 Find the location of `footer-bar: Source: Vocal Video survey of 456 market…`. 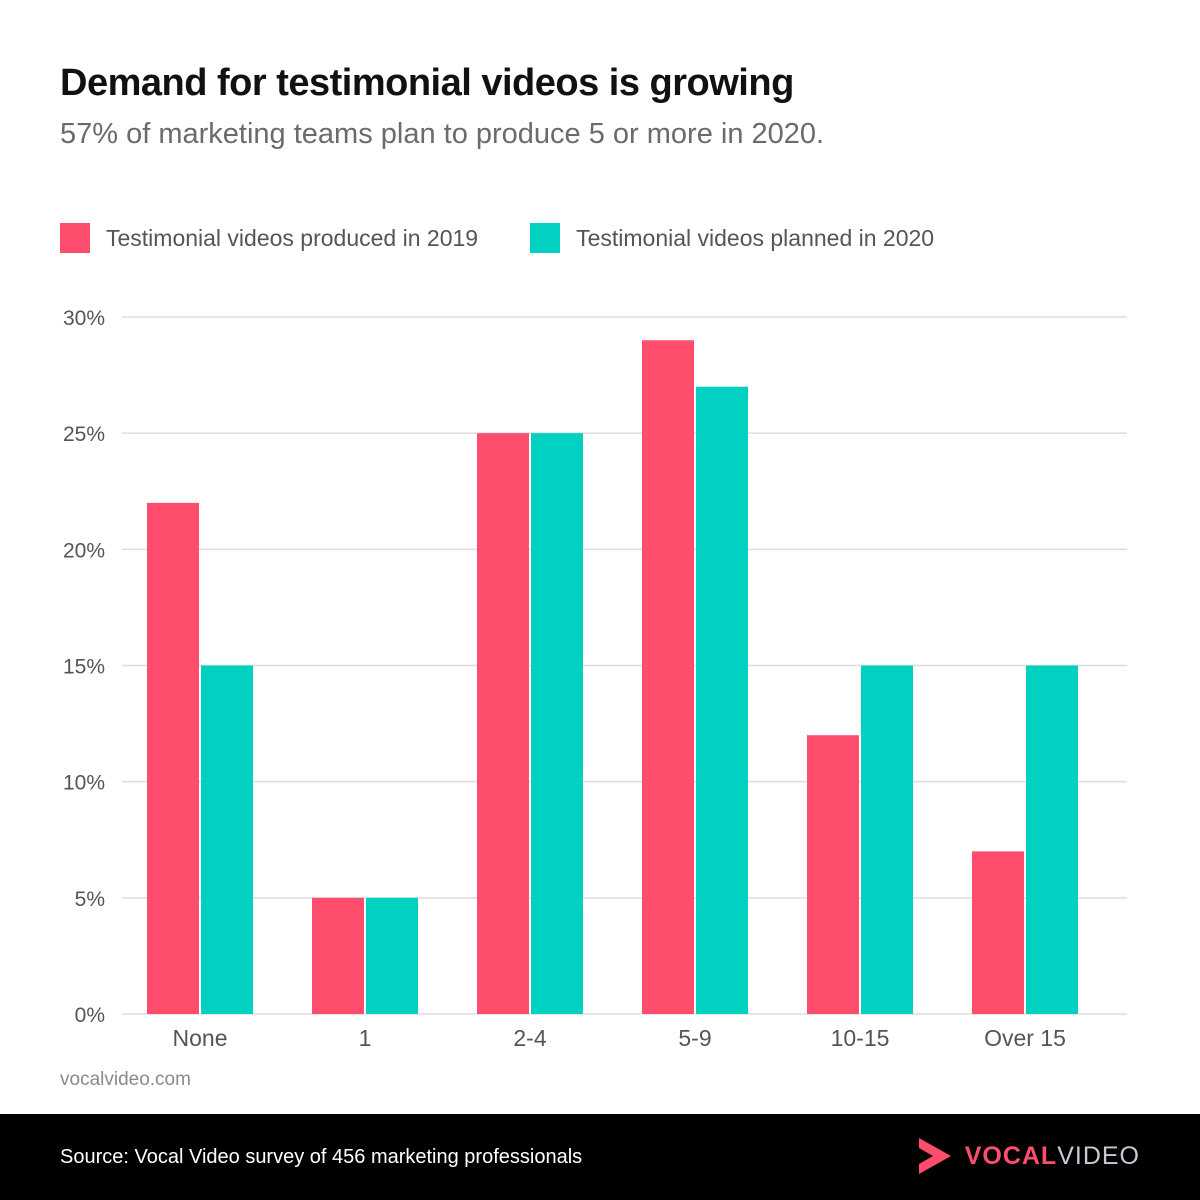

footer-bar: Source: Vocal Video survey of 456 market… is located at coordinates (600, 1157).